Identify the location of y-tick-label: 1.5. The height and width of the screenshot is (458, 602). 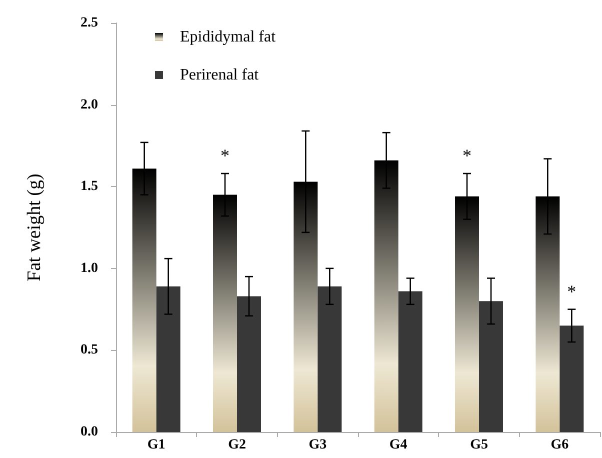
(89, 186).